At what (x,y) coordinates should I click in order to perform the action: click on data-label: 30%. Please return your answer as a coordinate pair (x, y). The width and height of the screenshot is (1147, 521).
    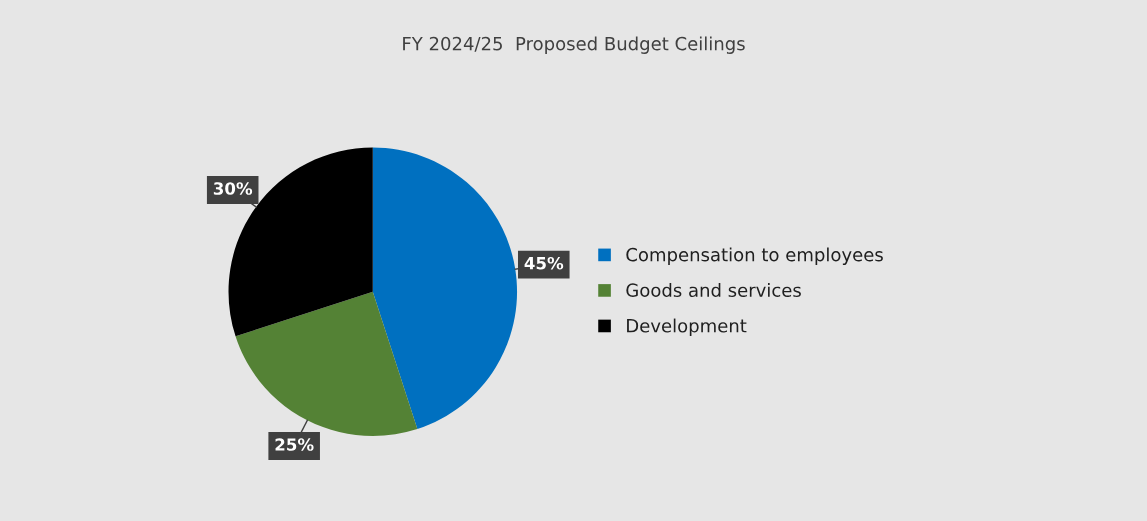
    Looking at the image, I should click on (233, 188).